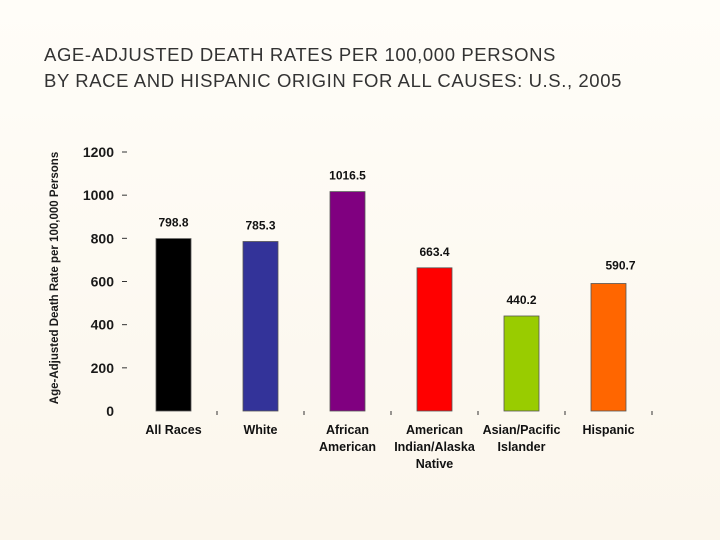 Image resolution: width=720 pixels, height=540 pixels. I want to click on x-category-label: Indian/Alaska, so click(435, 447).